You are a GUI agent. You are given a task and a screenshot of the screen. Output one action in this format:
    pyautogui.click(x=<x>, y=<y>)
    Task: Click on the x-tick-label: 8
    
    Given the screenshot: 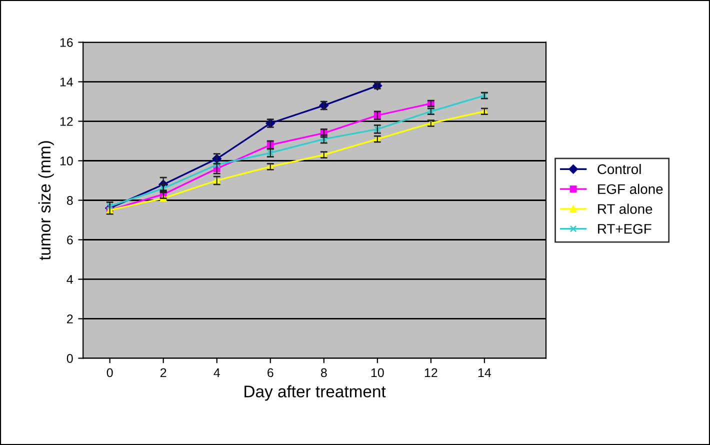 What is the action you would take?
    pyautogui.click(x=323, y=373)
    